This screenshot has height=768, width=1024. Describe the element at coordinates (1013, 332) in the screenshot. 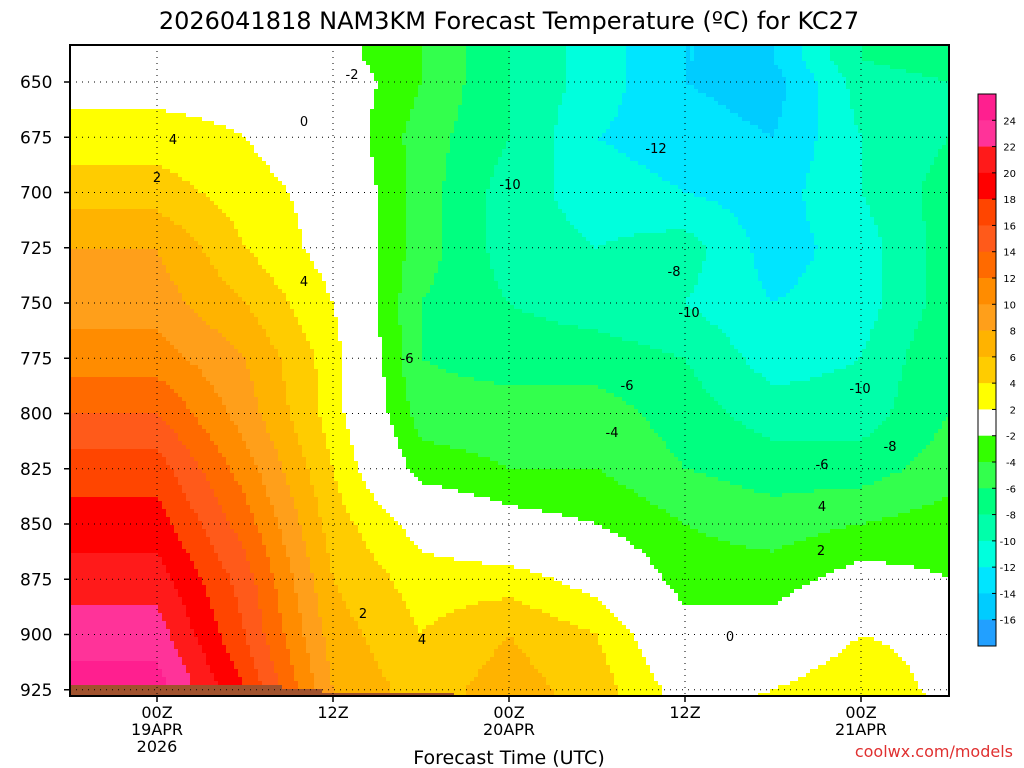

I see `colorbar-label: 8` at that location.